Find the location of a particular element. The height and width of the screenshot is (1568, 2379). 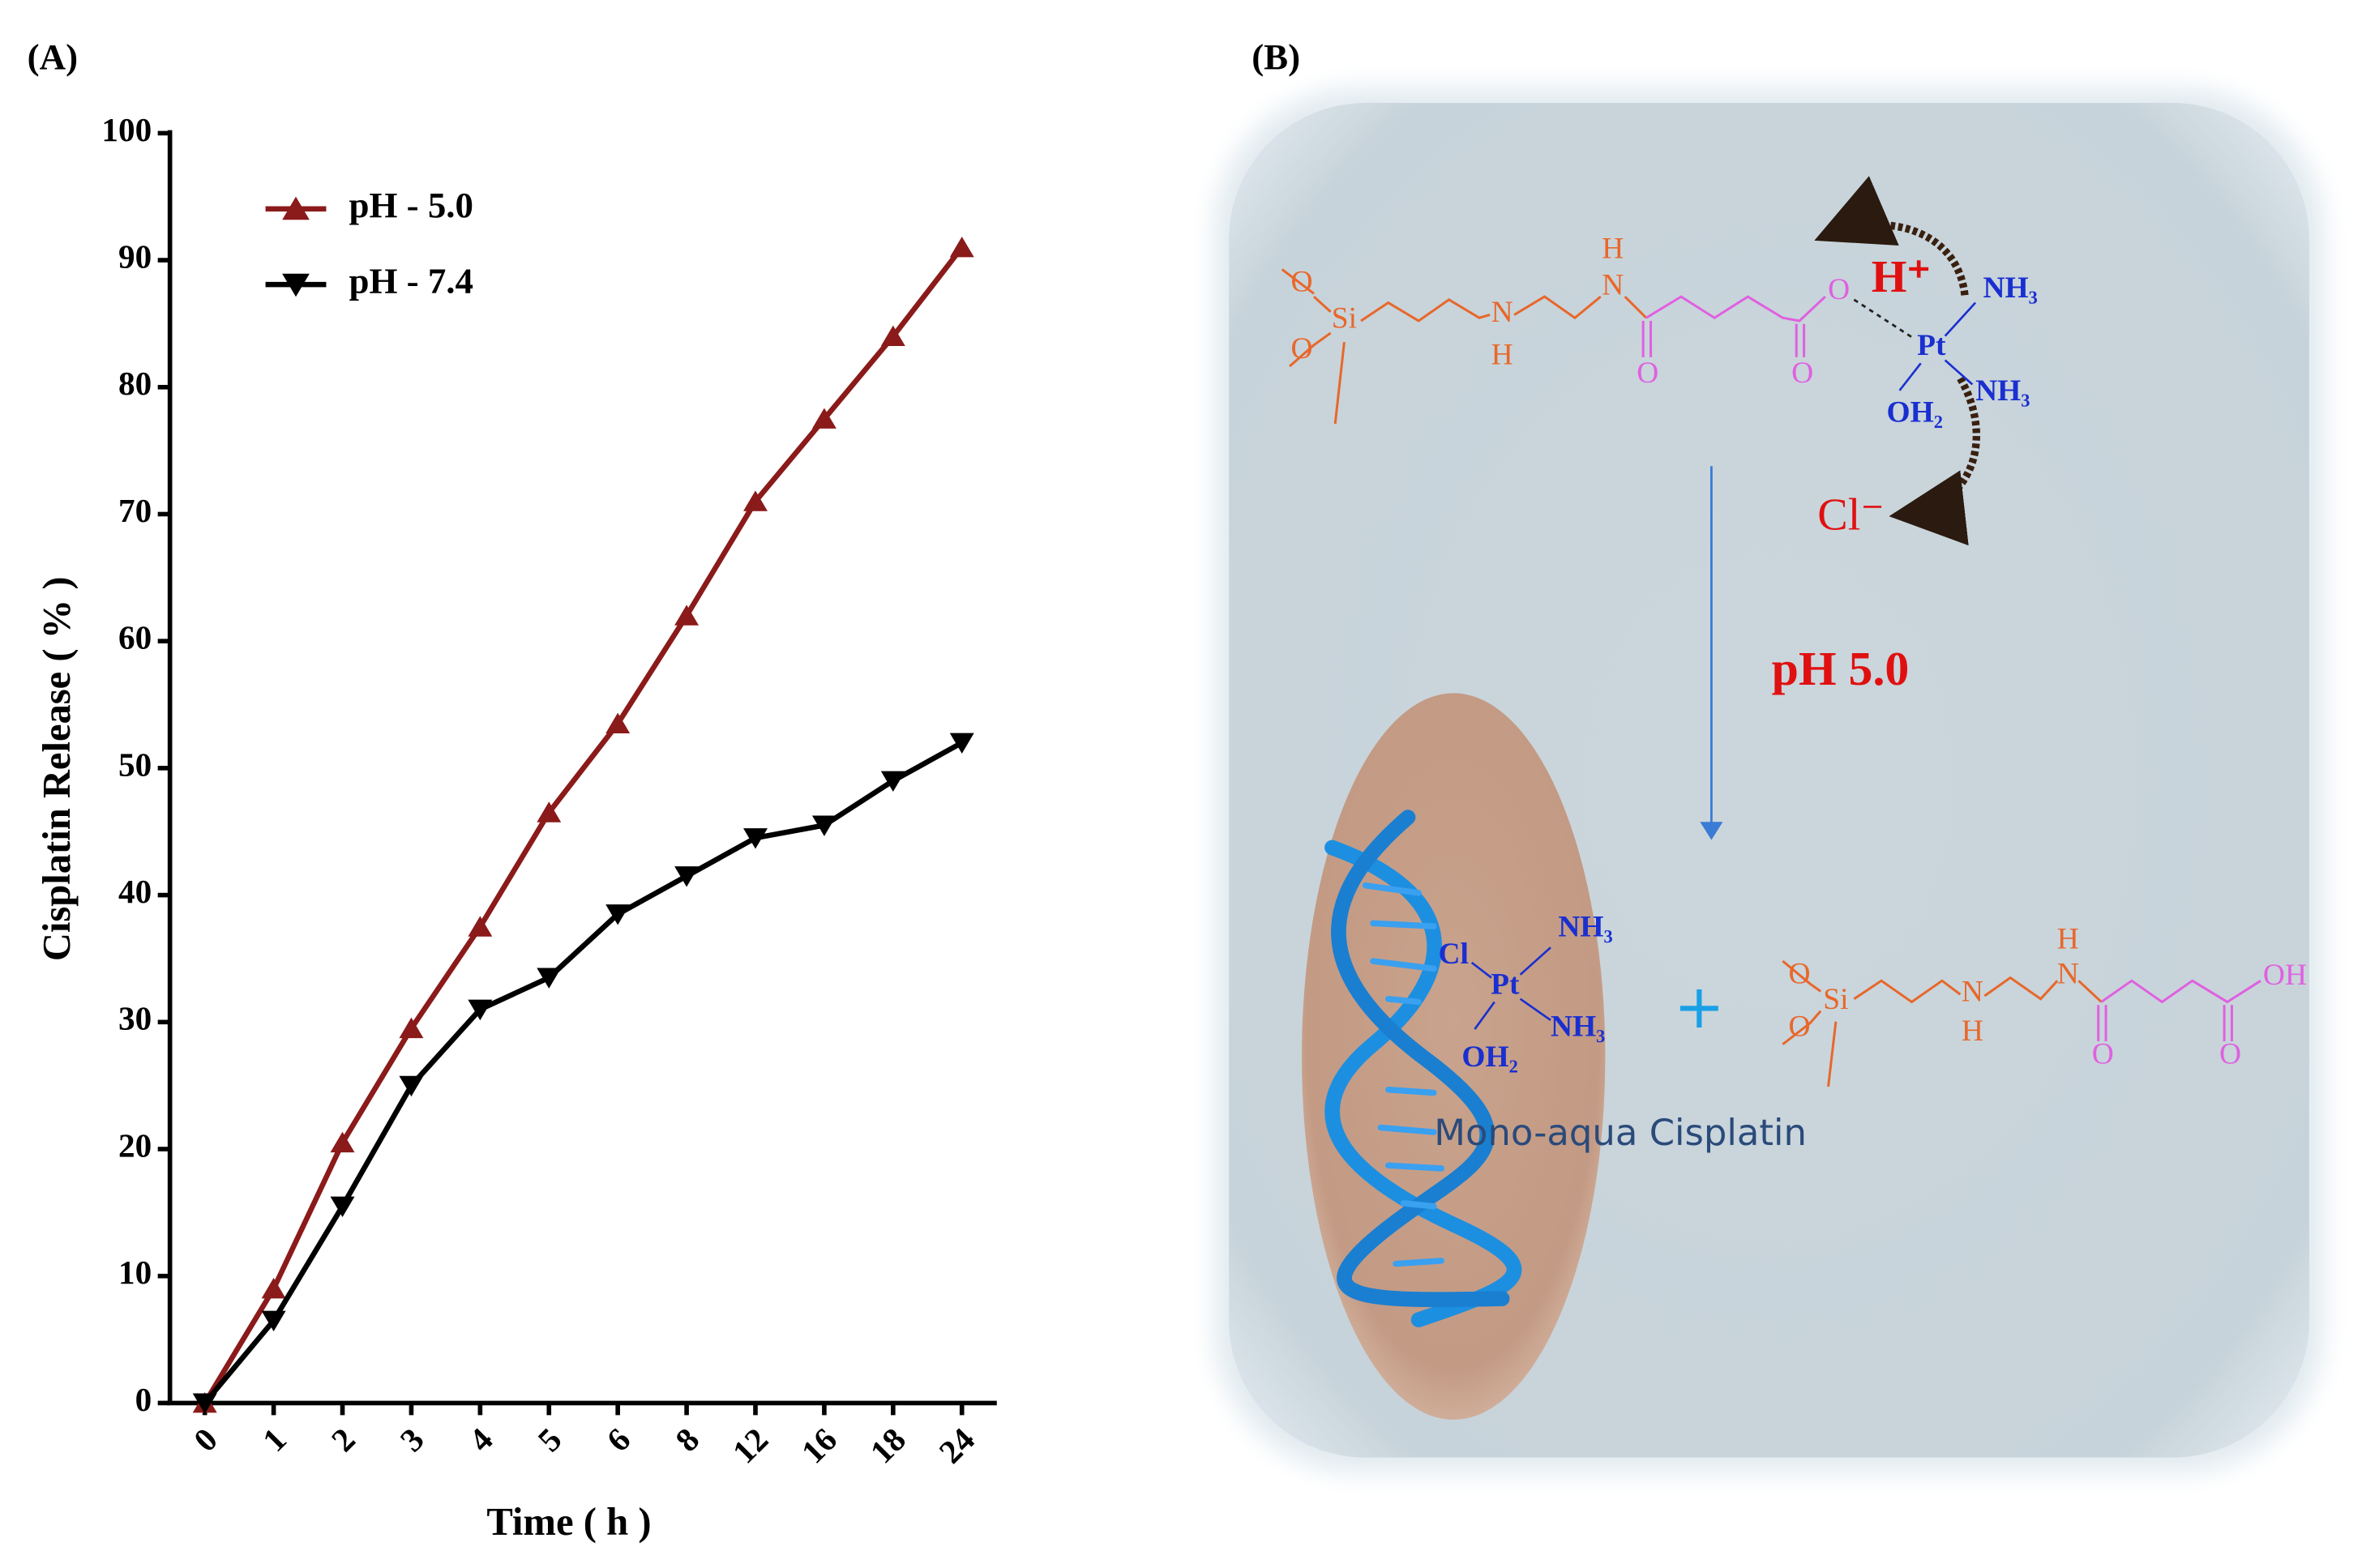

x-tick-label: 1 is located at coordinates (274, 1440).